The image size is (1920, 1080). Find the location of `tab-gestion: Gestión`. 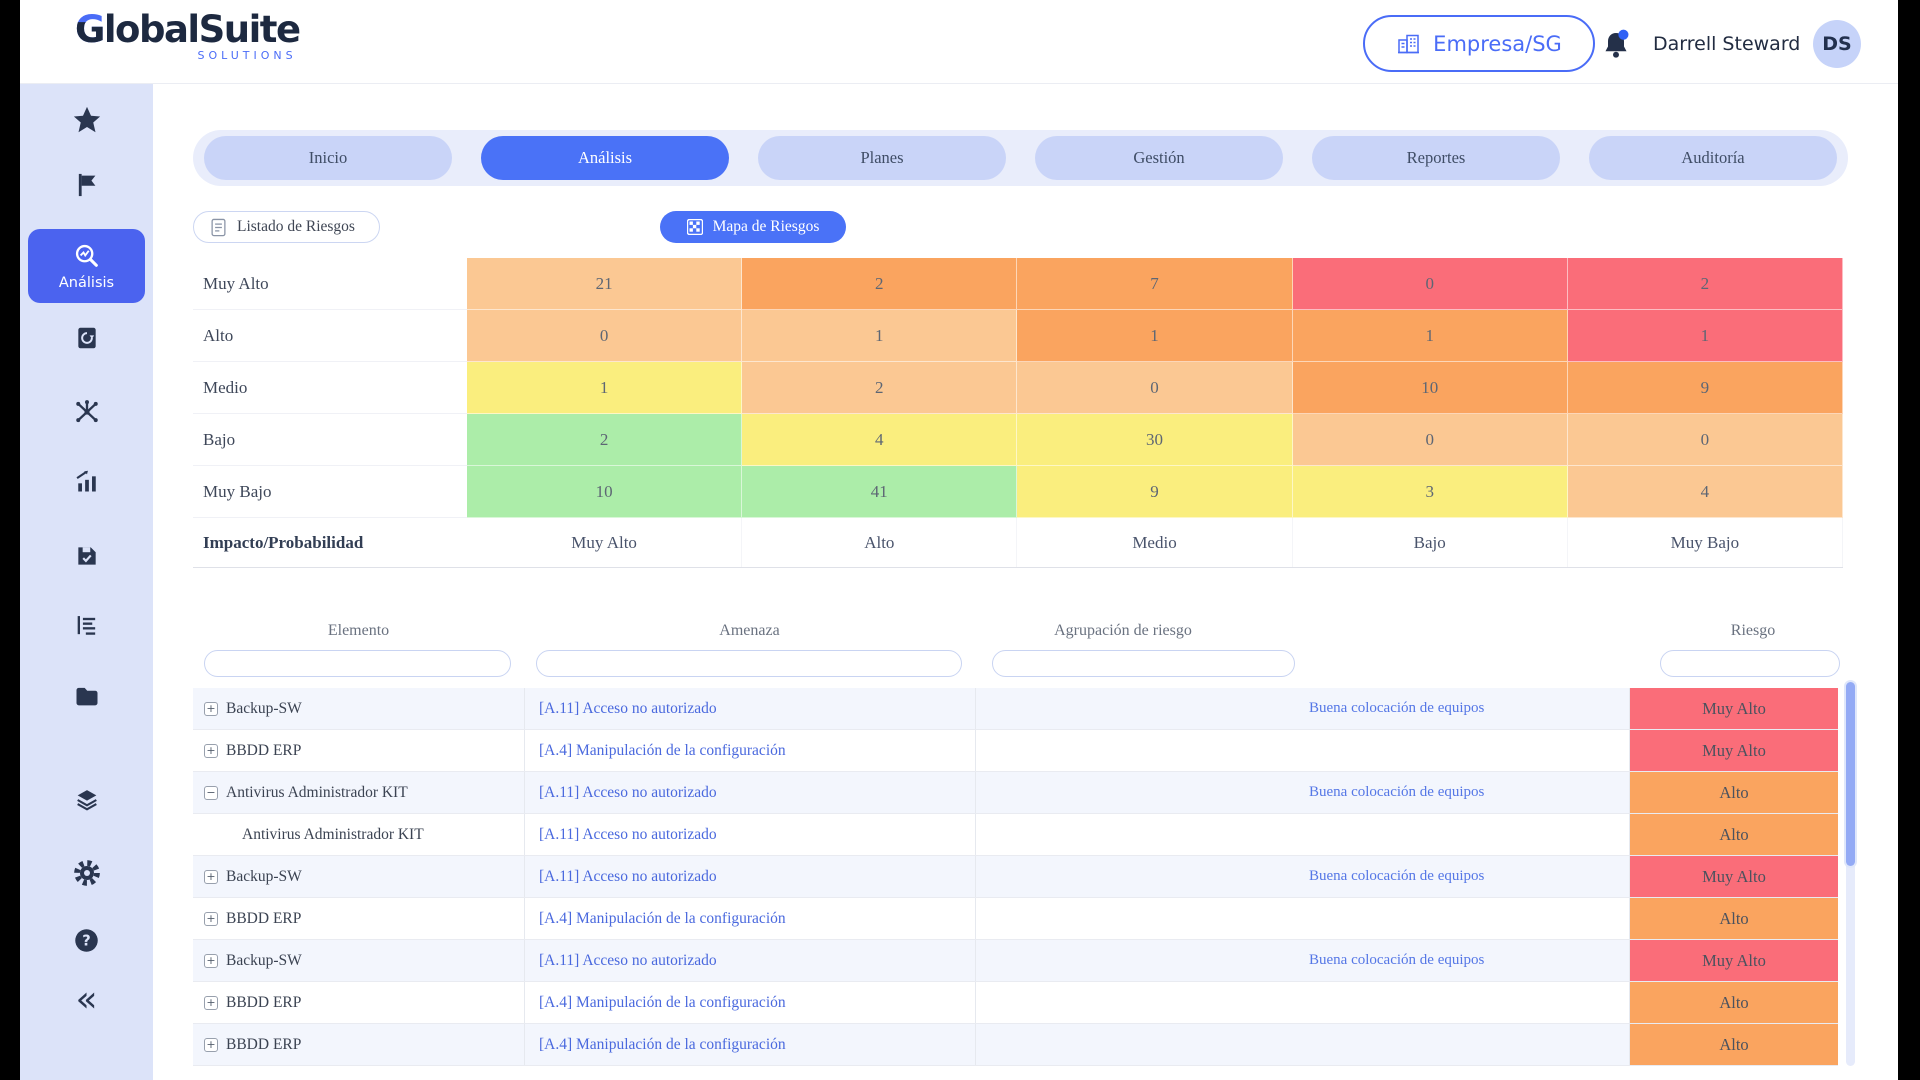

tab-gestion: Gestión is located at coordinates (1159, 158).